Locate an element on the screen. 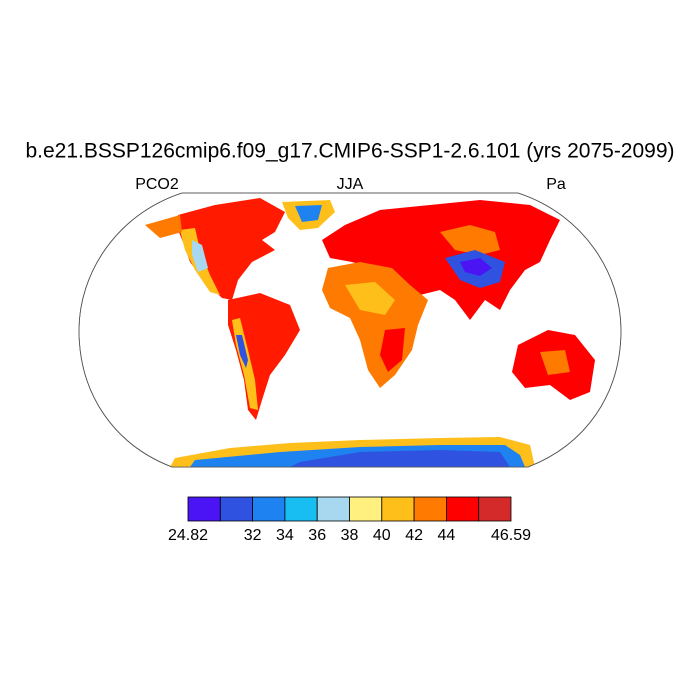  colorbar-label: 44 is located at coordinates (447, 535).